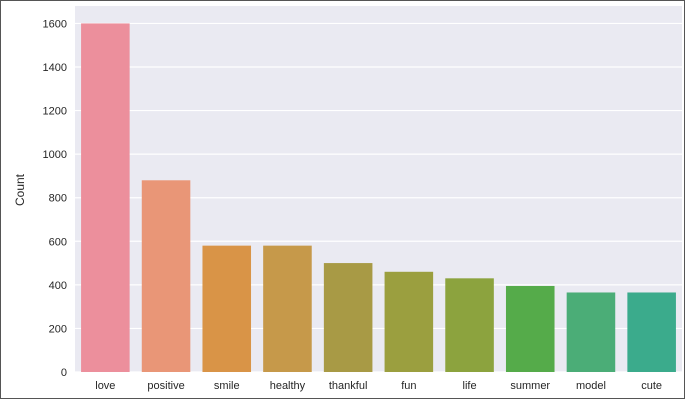 Image resolution: width=685 pixels, height=399 pixels. What do you see at coordinates (288, 386) in the screenshot?
I see `x-tick-label: healthy` at bounding box center [288, 386].